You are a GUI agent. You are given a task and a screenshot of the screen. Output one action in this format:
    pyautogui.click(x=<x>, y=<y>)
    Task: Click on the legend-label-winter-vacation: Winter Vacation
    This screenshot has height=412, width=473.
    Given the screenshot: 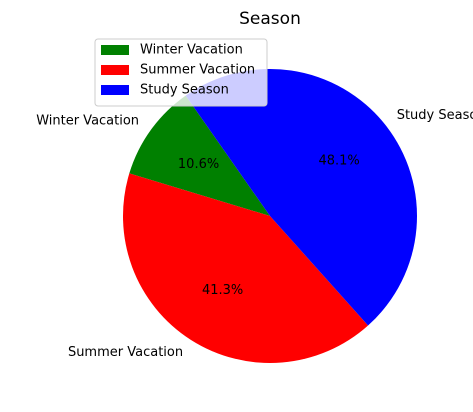 What is the action you would take?
    pyautogui.click(x=191, y=50)
    